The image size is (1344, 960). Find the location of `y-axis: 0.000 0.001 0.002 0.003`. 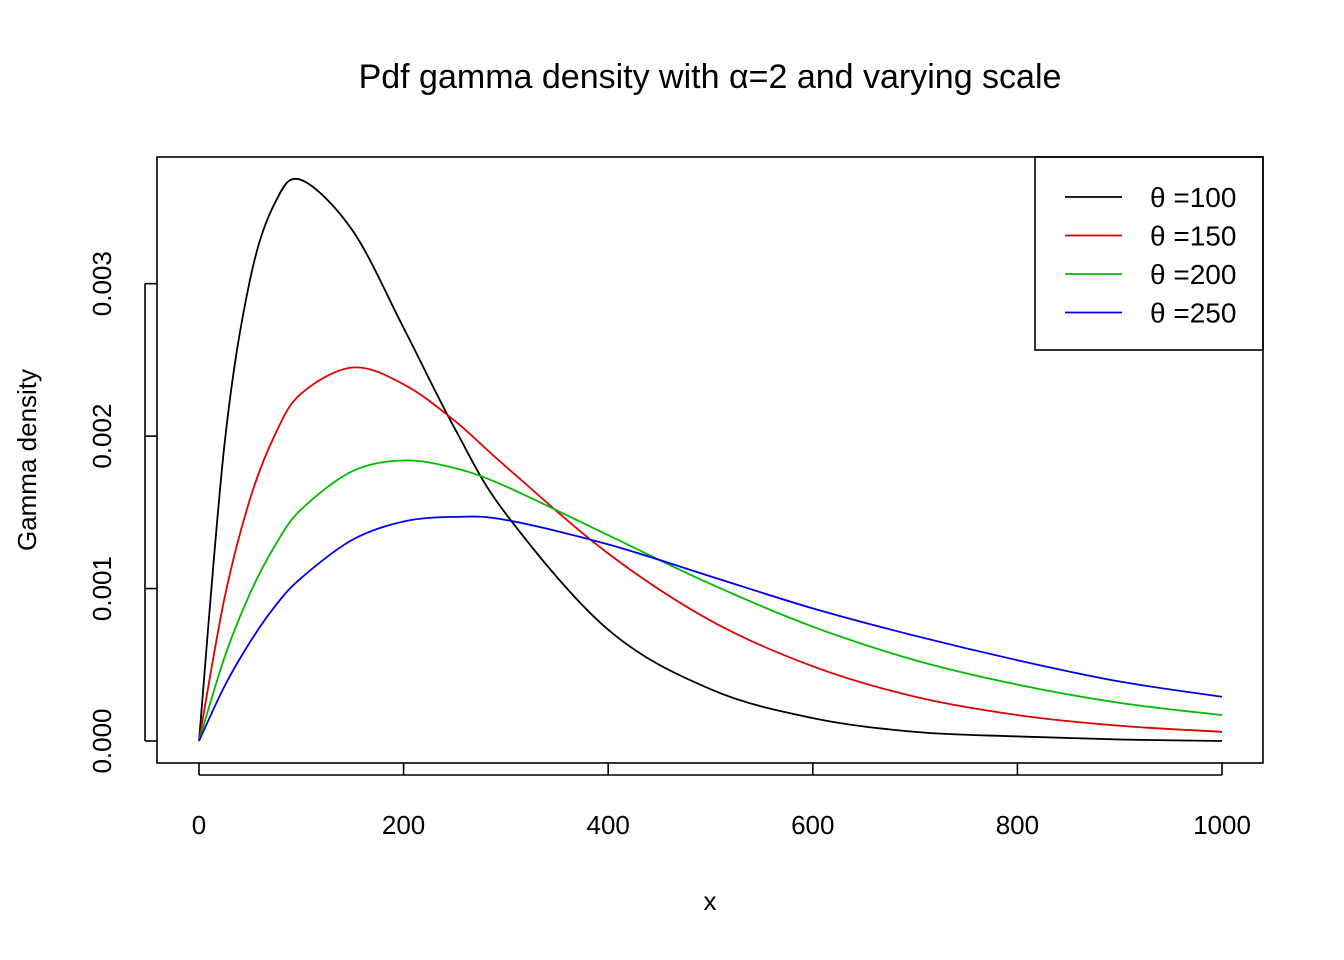

y-axis: 0.000 0.001 0.002 0.003 is located at coordinates (122, 512).